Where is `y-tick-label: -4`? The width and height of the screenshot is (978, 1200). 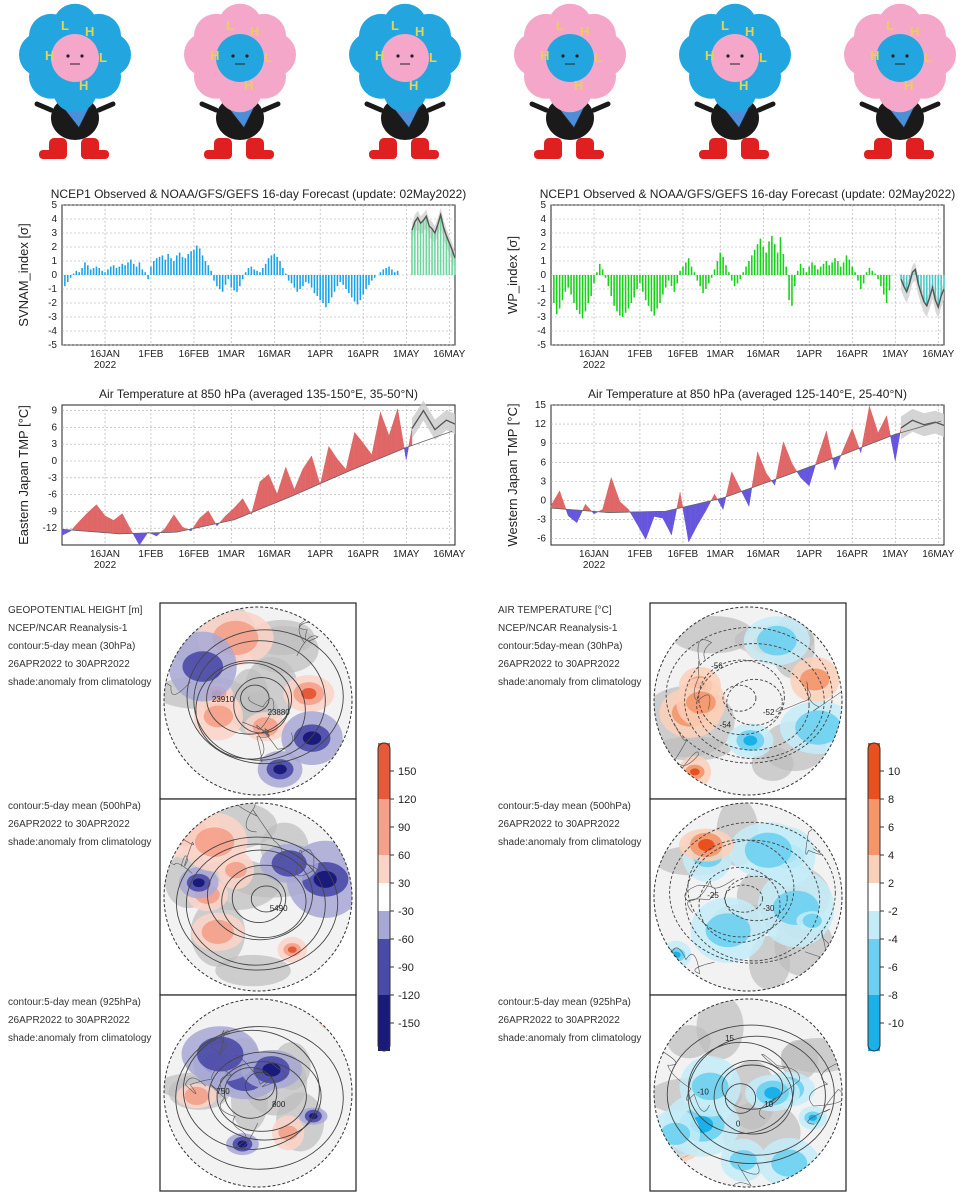
y-tick-label: -4 is located at coordinates (52, 331).